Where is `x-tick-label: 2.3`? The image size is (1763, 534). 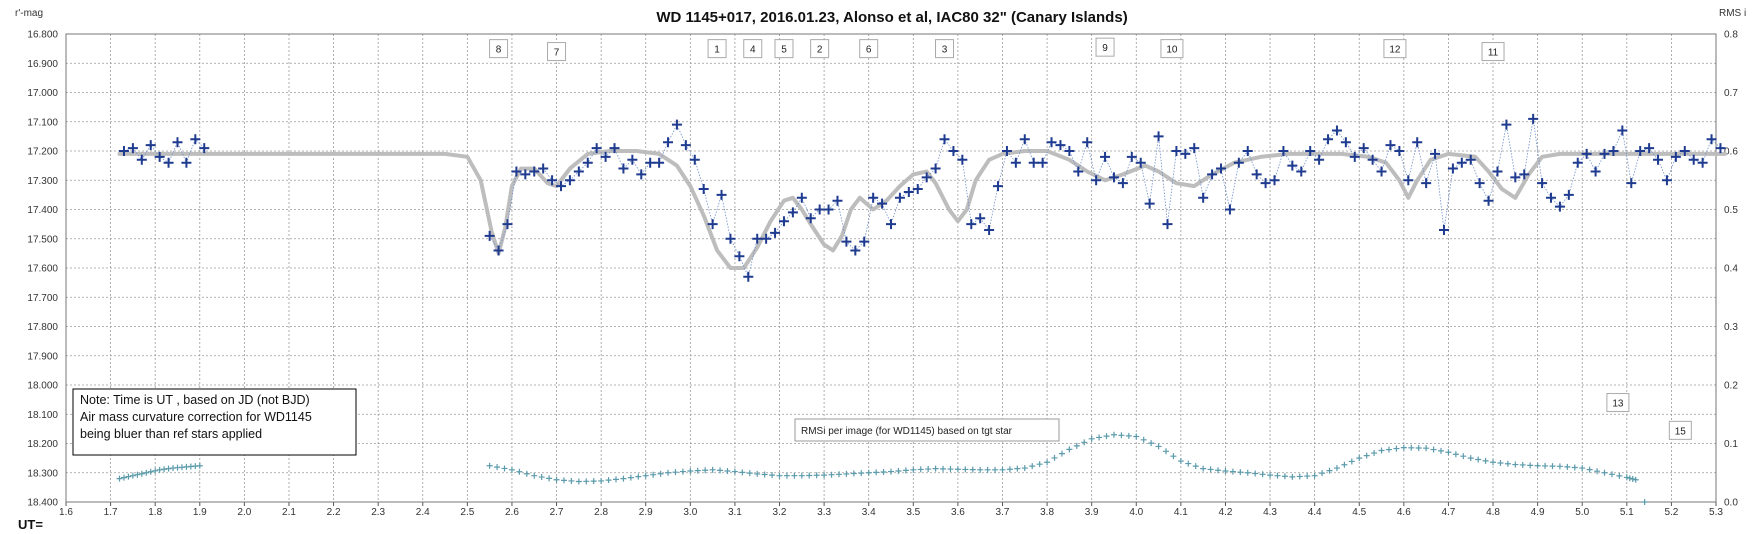 x-tick-label: 2.3 is located at coordinates (378, 512).